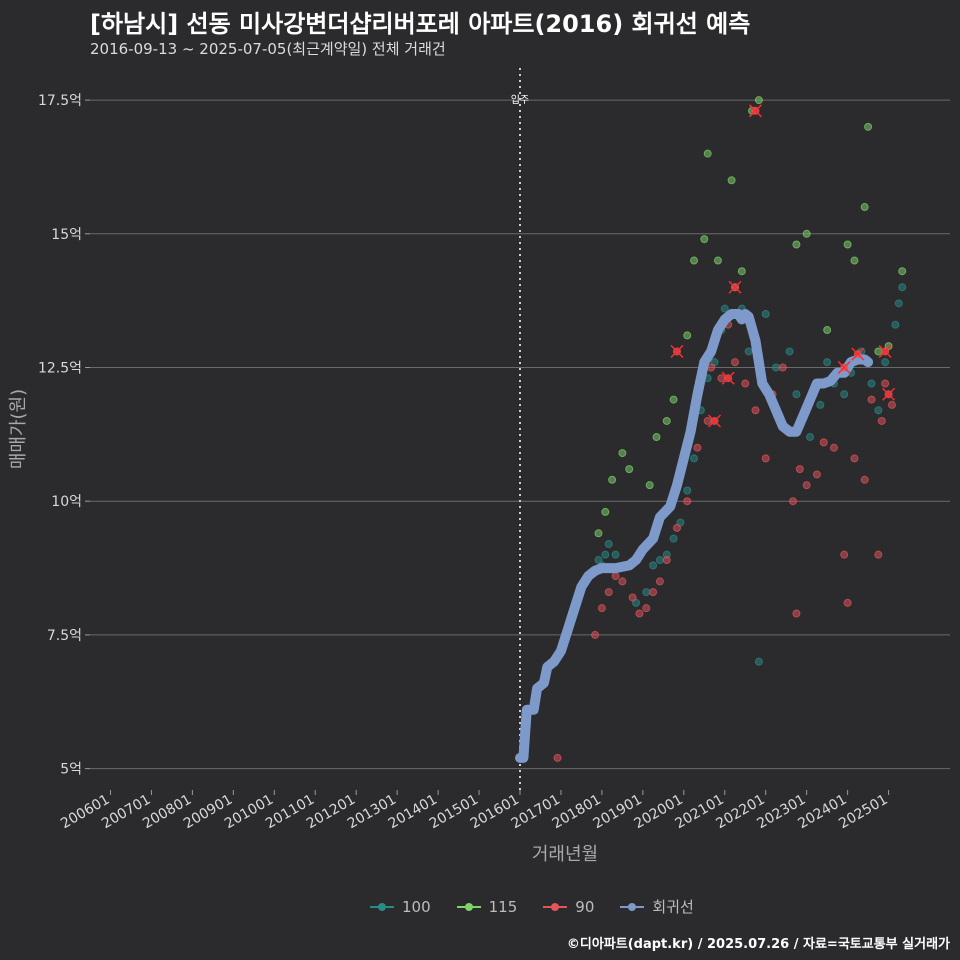  Describe the element at coordinates (268, 49) in the screenshot. I see `chart-subtitle: 2016-09-13 ~ 2025-07-05(최근계약일) 전체 거래건` at that location.